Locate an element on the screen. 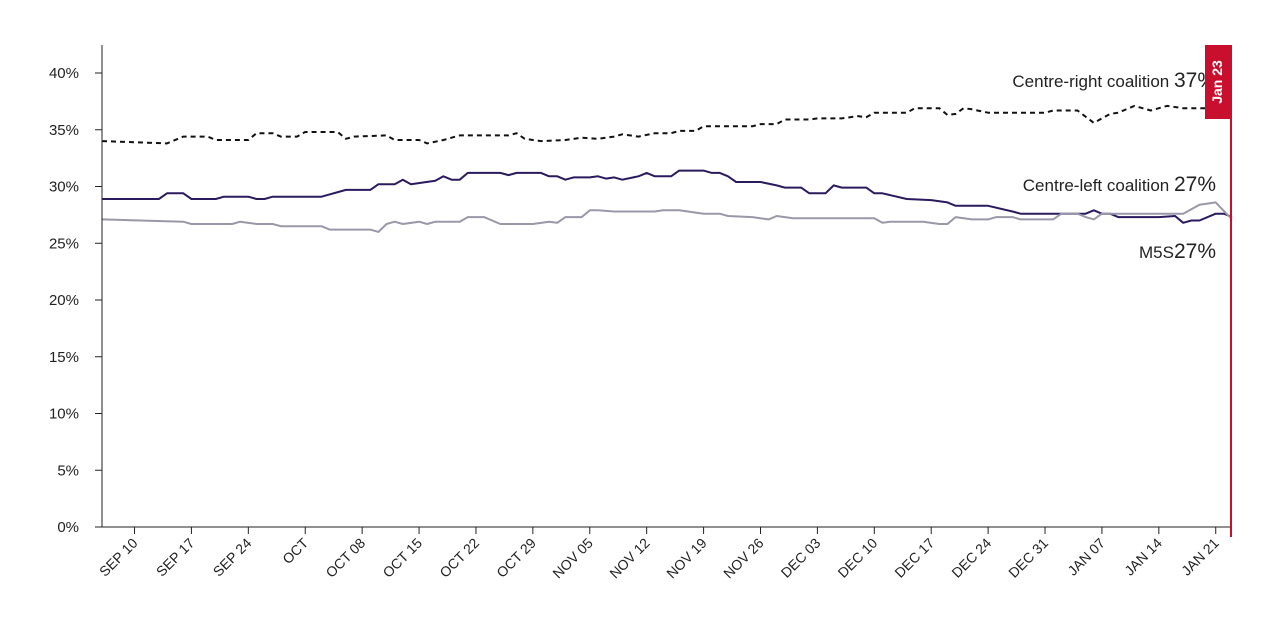 Image resolution: width=1280 pixels, height=633 pixels. x-tick-label: SEP 24 is located at coordinates (232, 557).